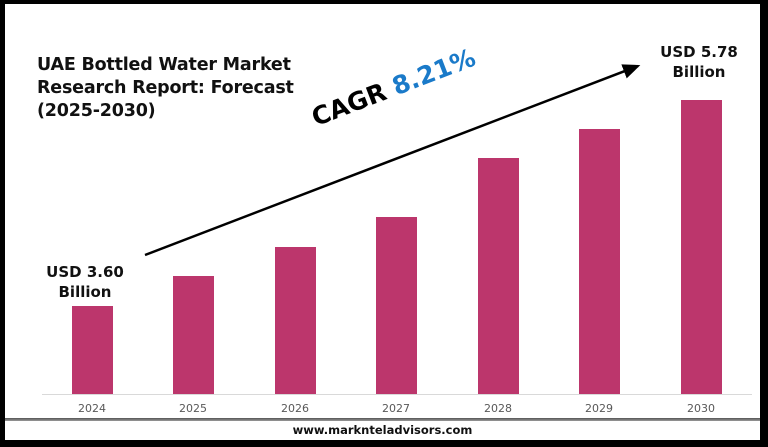 The width and height of the screenshot is (768, 447). Describe the element at coordinates (382, 419) in the screenshot. I see `footer-divider` at that location.